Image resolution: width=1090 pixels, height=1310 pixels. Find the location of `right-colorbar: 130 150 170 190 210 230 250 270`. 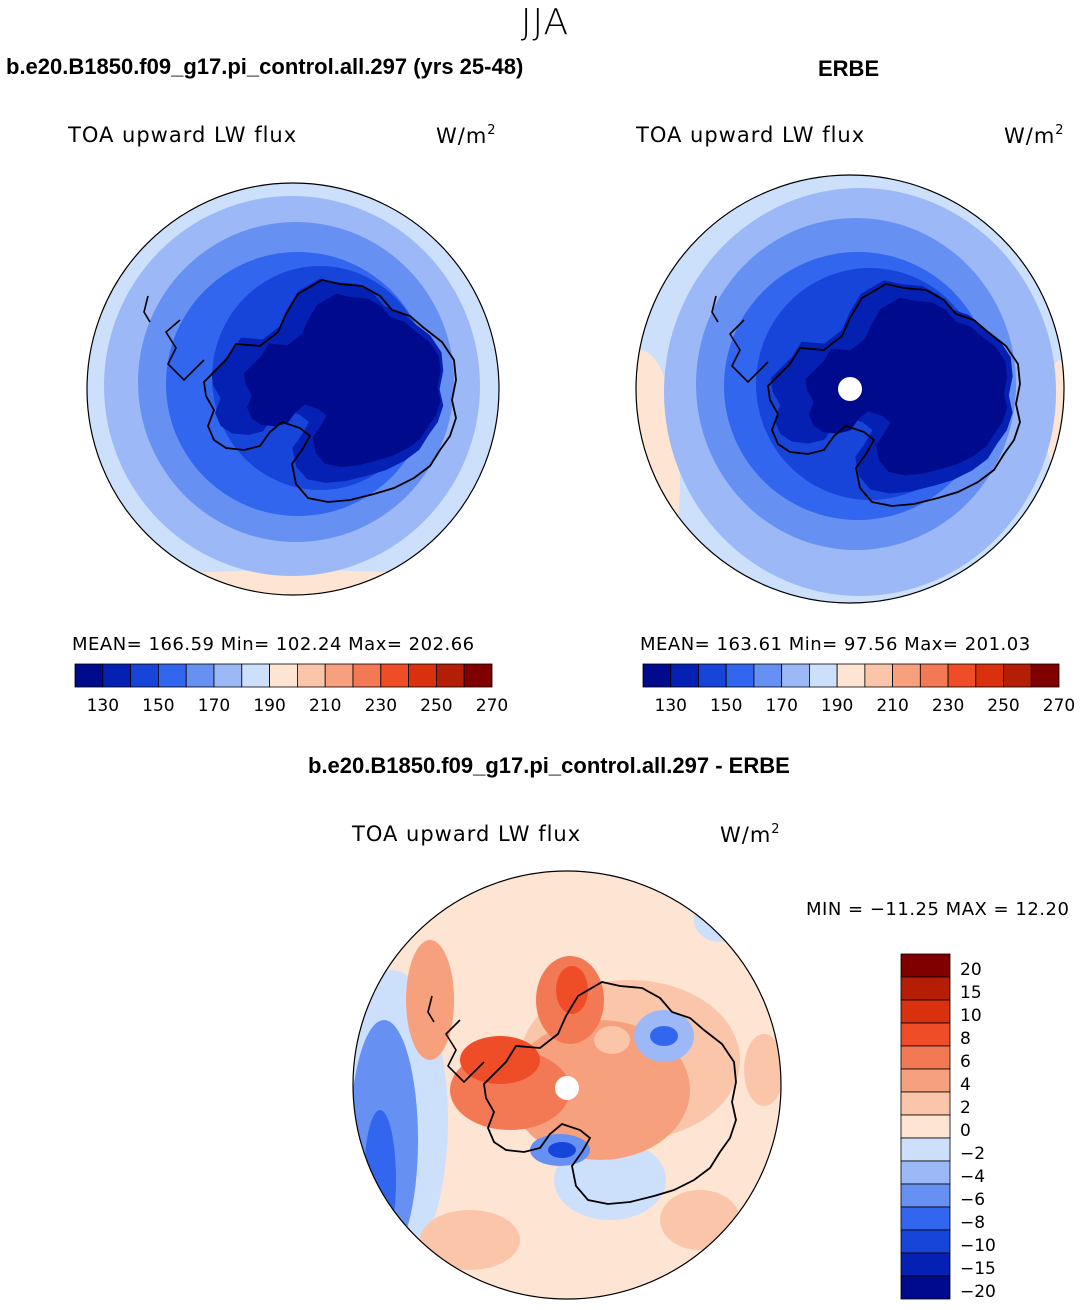

right-colorbar: 130 150 170 190 210 230 250 270 is located at coordinates (858, 689).